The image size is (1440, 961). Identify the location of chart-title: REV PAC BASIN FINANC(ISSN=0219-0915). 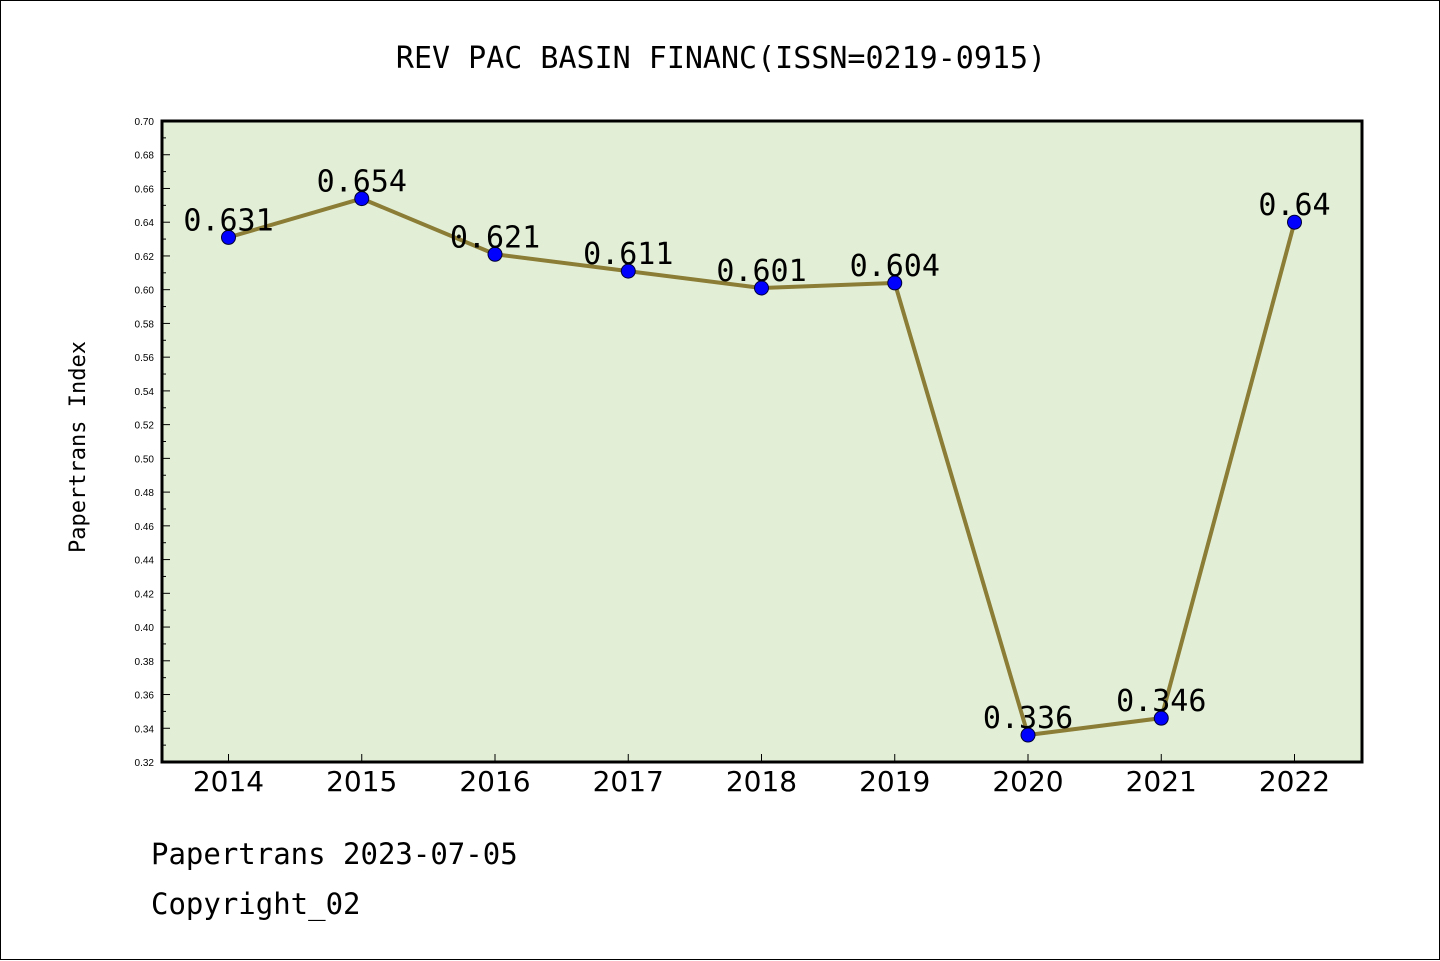
(721, 58).